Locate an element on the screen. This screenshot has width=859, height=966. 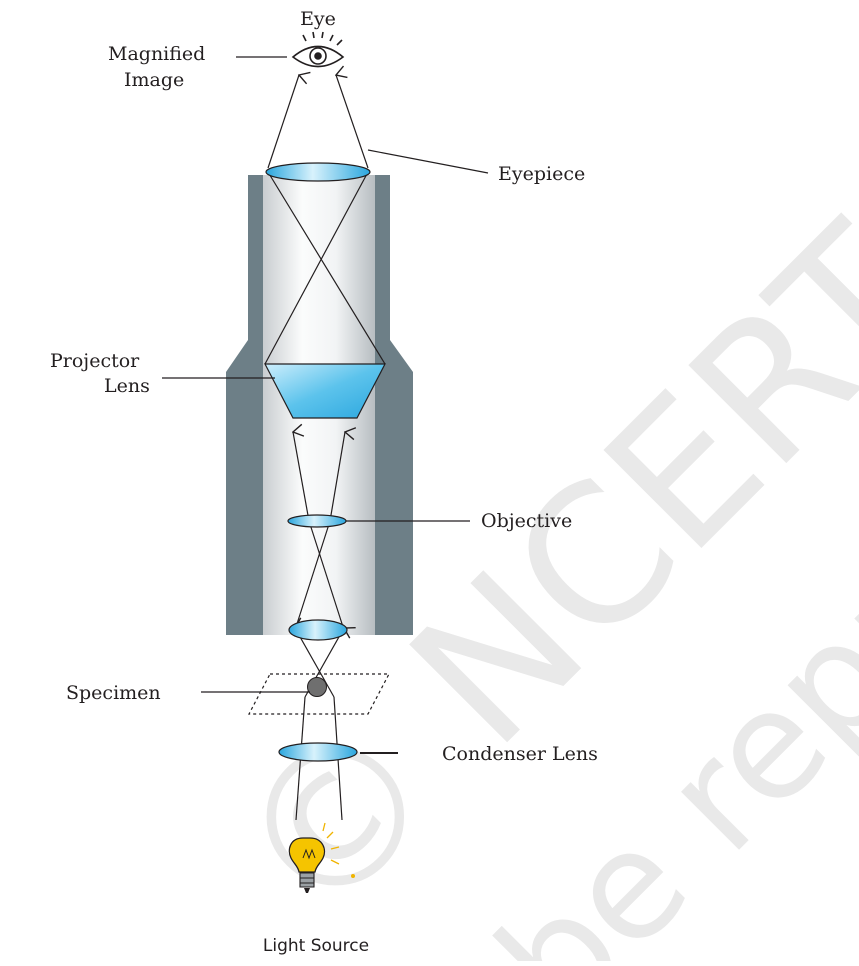
eye-icon is located at coordinates (318, 49).